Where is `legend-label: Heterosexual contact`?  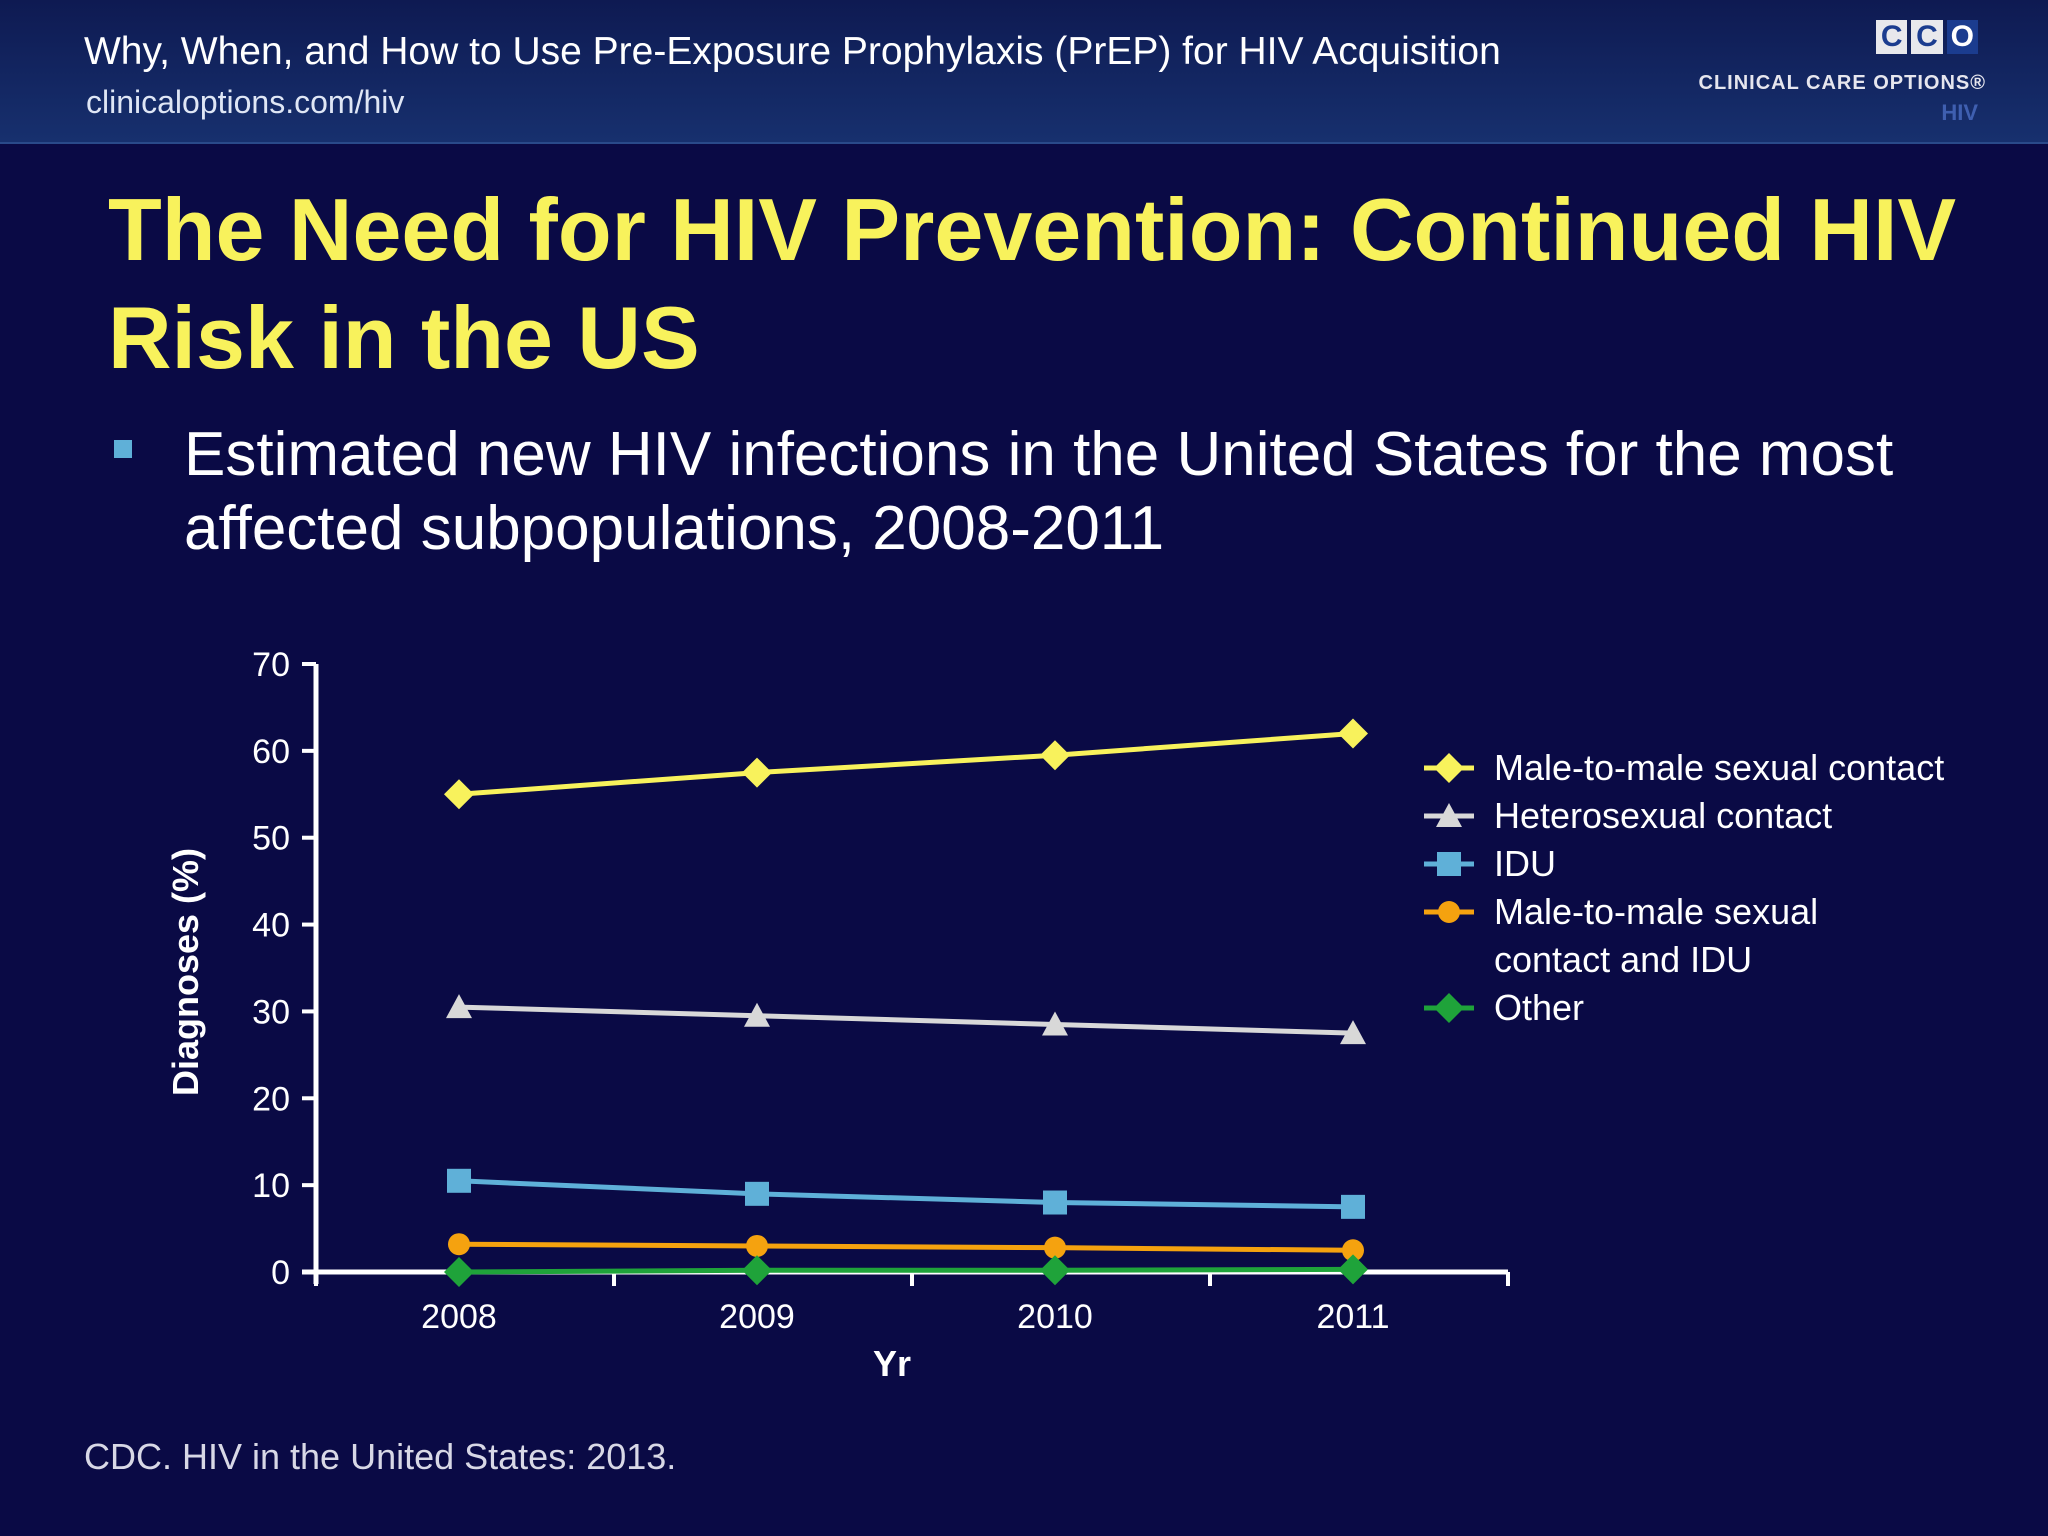 legend-label: Heterosexual contact is located at coordinates (1663, 815).